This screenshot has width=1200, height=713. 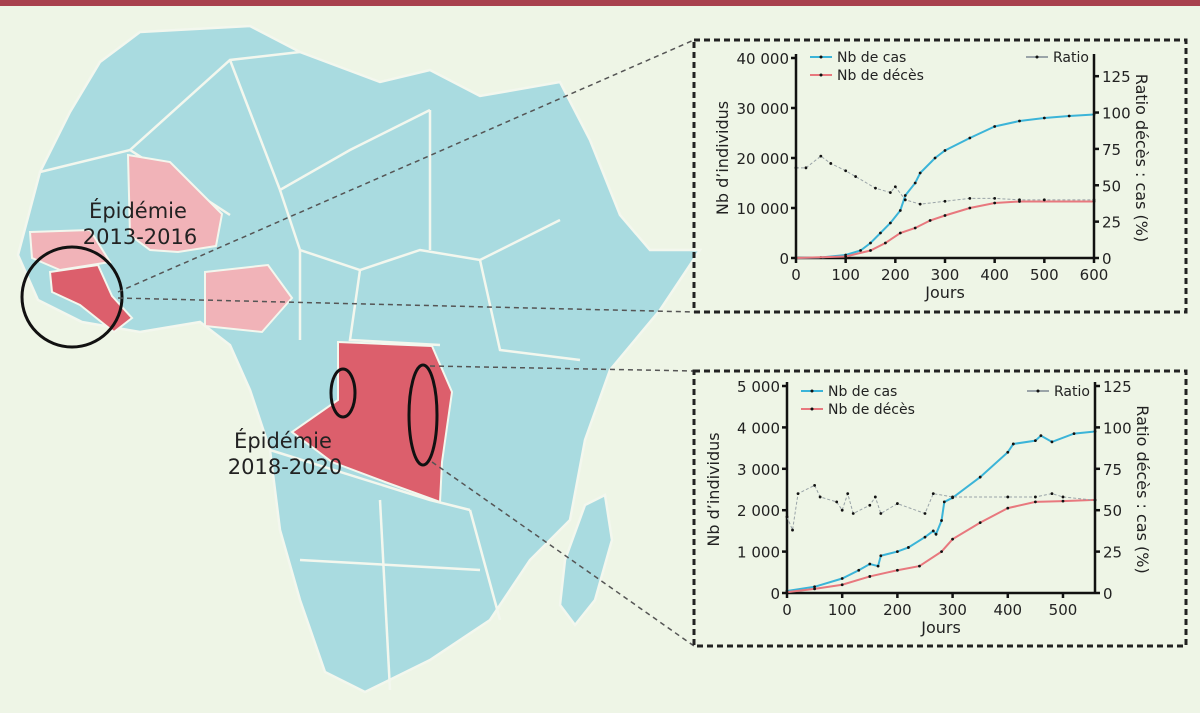 What do you see at coordinates (758, 428) in the screenshot?
I see `y-tick-label: 4 000` at bounding box center [758, 428].